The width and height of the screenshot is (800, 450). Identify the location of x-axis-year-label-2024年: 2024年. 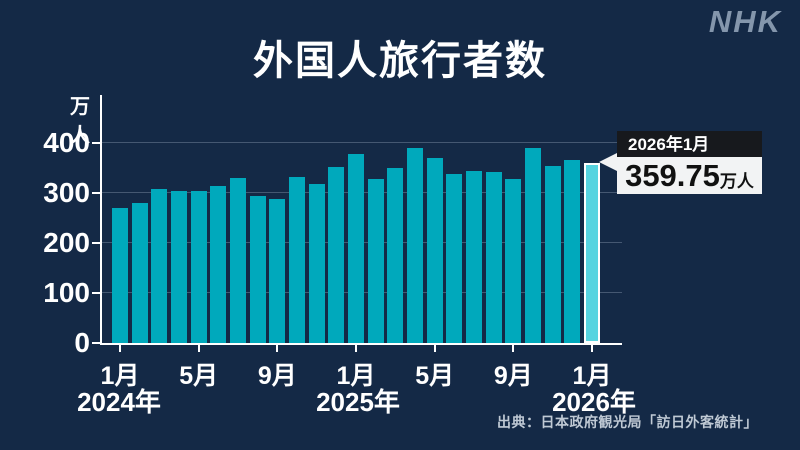
(119, 402).